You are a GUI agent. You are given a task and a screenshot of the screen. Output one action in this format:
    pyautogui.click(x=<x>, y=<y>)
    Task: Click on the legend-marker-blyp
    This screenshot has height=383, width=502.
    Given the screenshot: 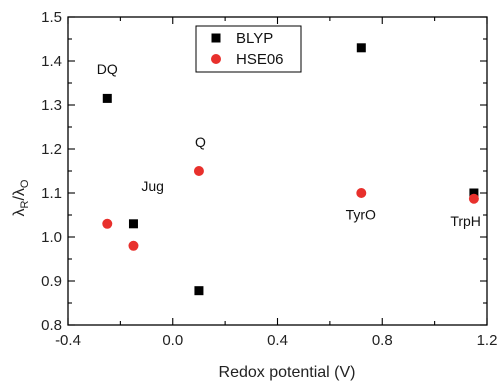 What is the action you would take?
    pyautogui.click(x=216, y=38)
    